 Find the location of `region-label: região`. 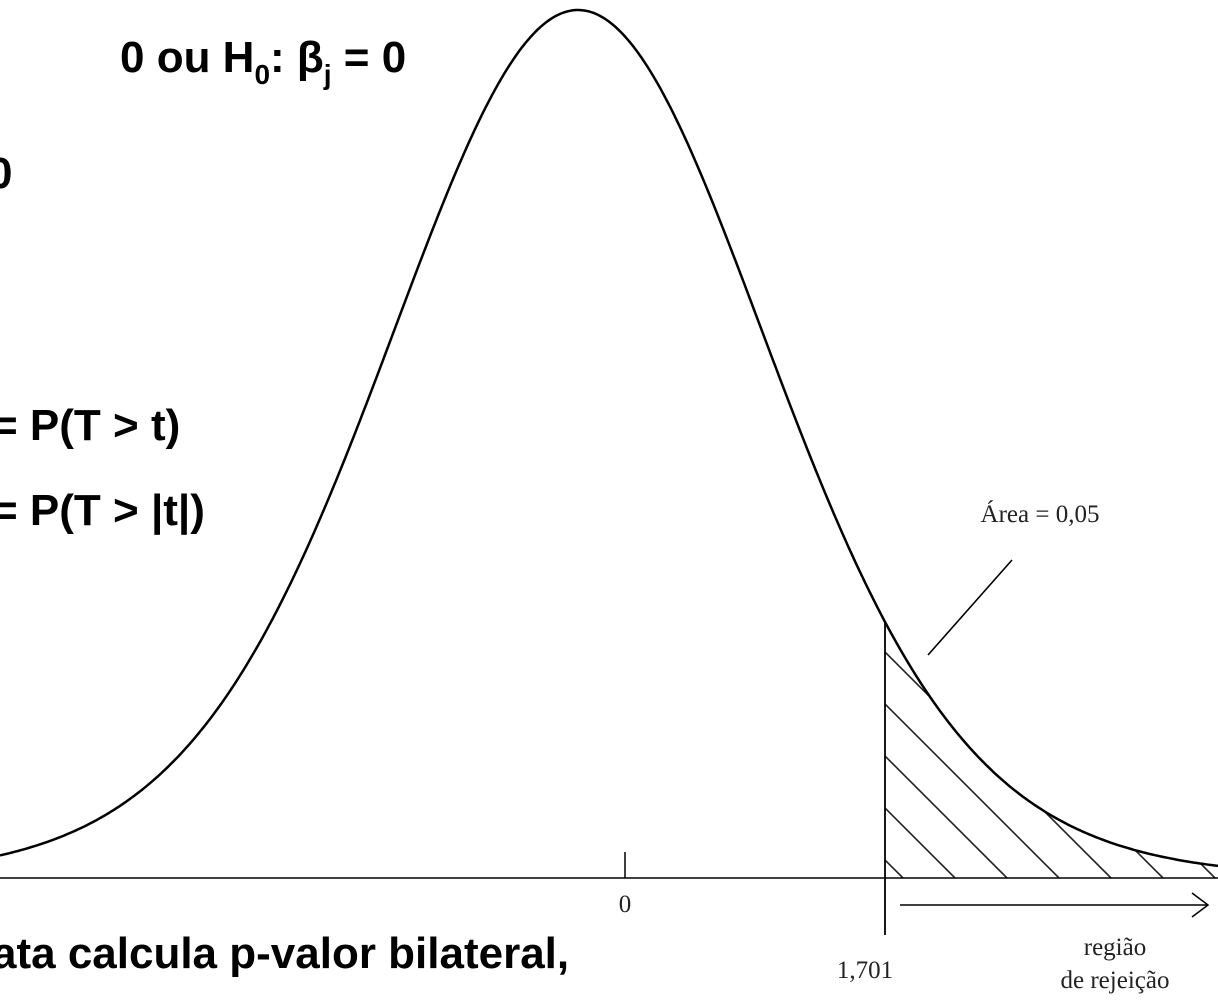

region-label: região is located at coordinates (1115, 947).